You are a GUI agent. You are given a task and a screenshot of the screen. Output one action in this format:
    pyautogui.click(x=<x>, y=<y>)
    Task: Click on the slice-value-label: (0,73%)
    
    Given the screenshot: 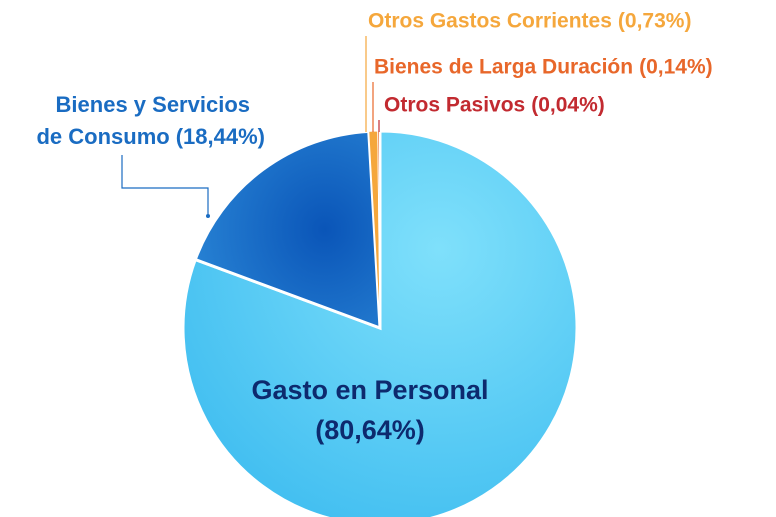 What is the action you would take?
    pyautogui.click(x=655, y=21)
    